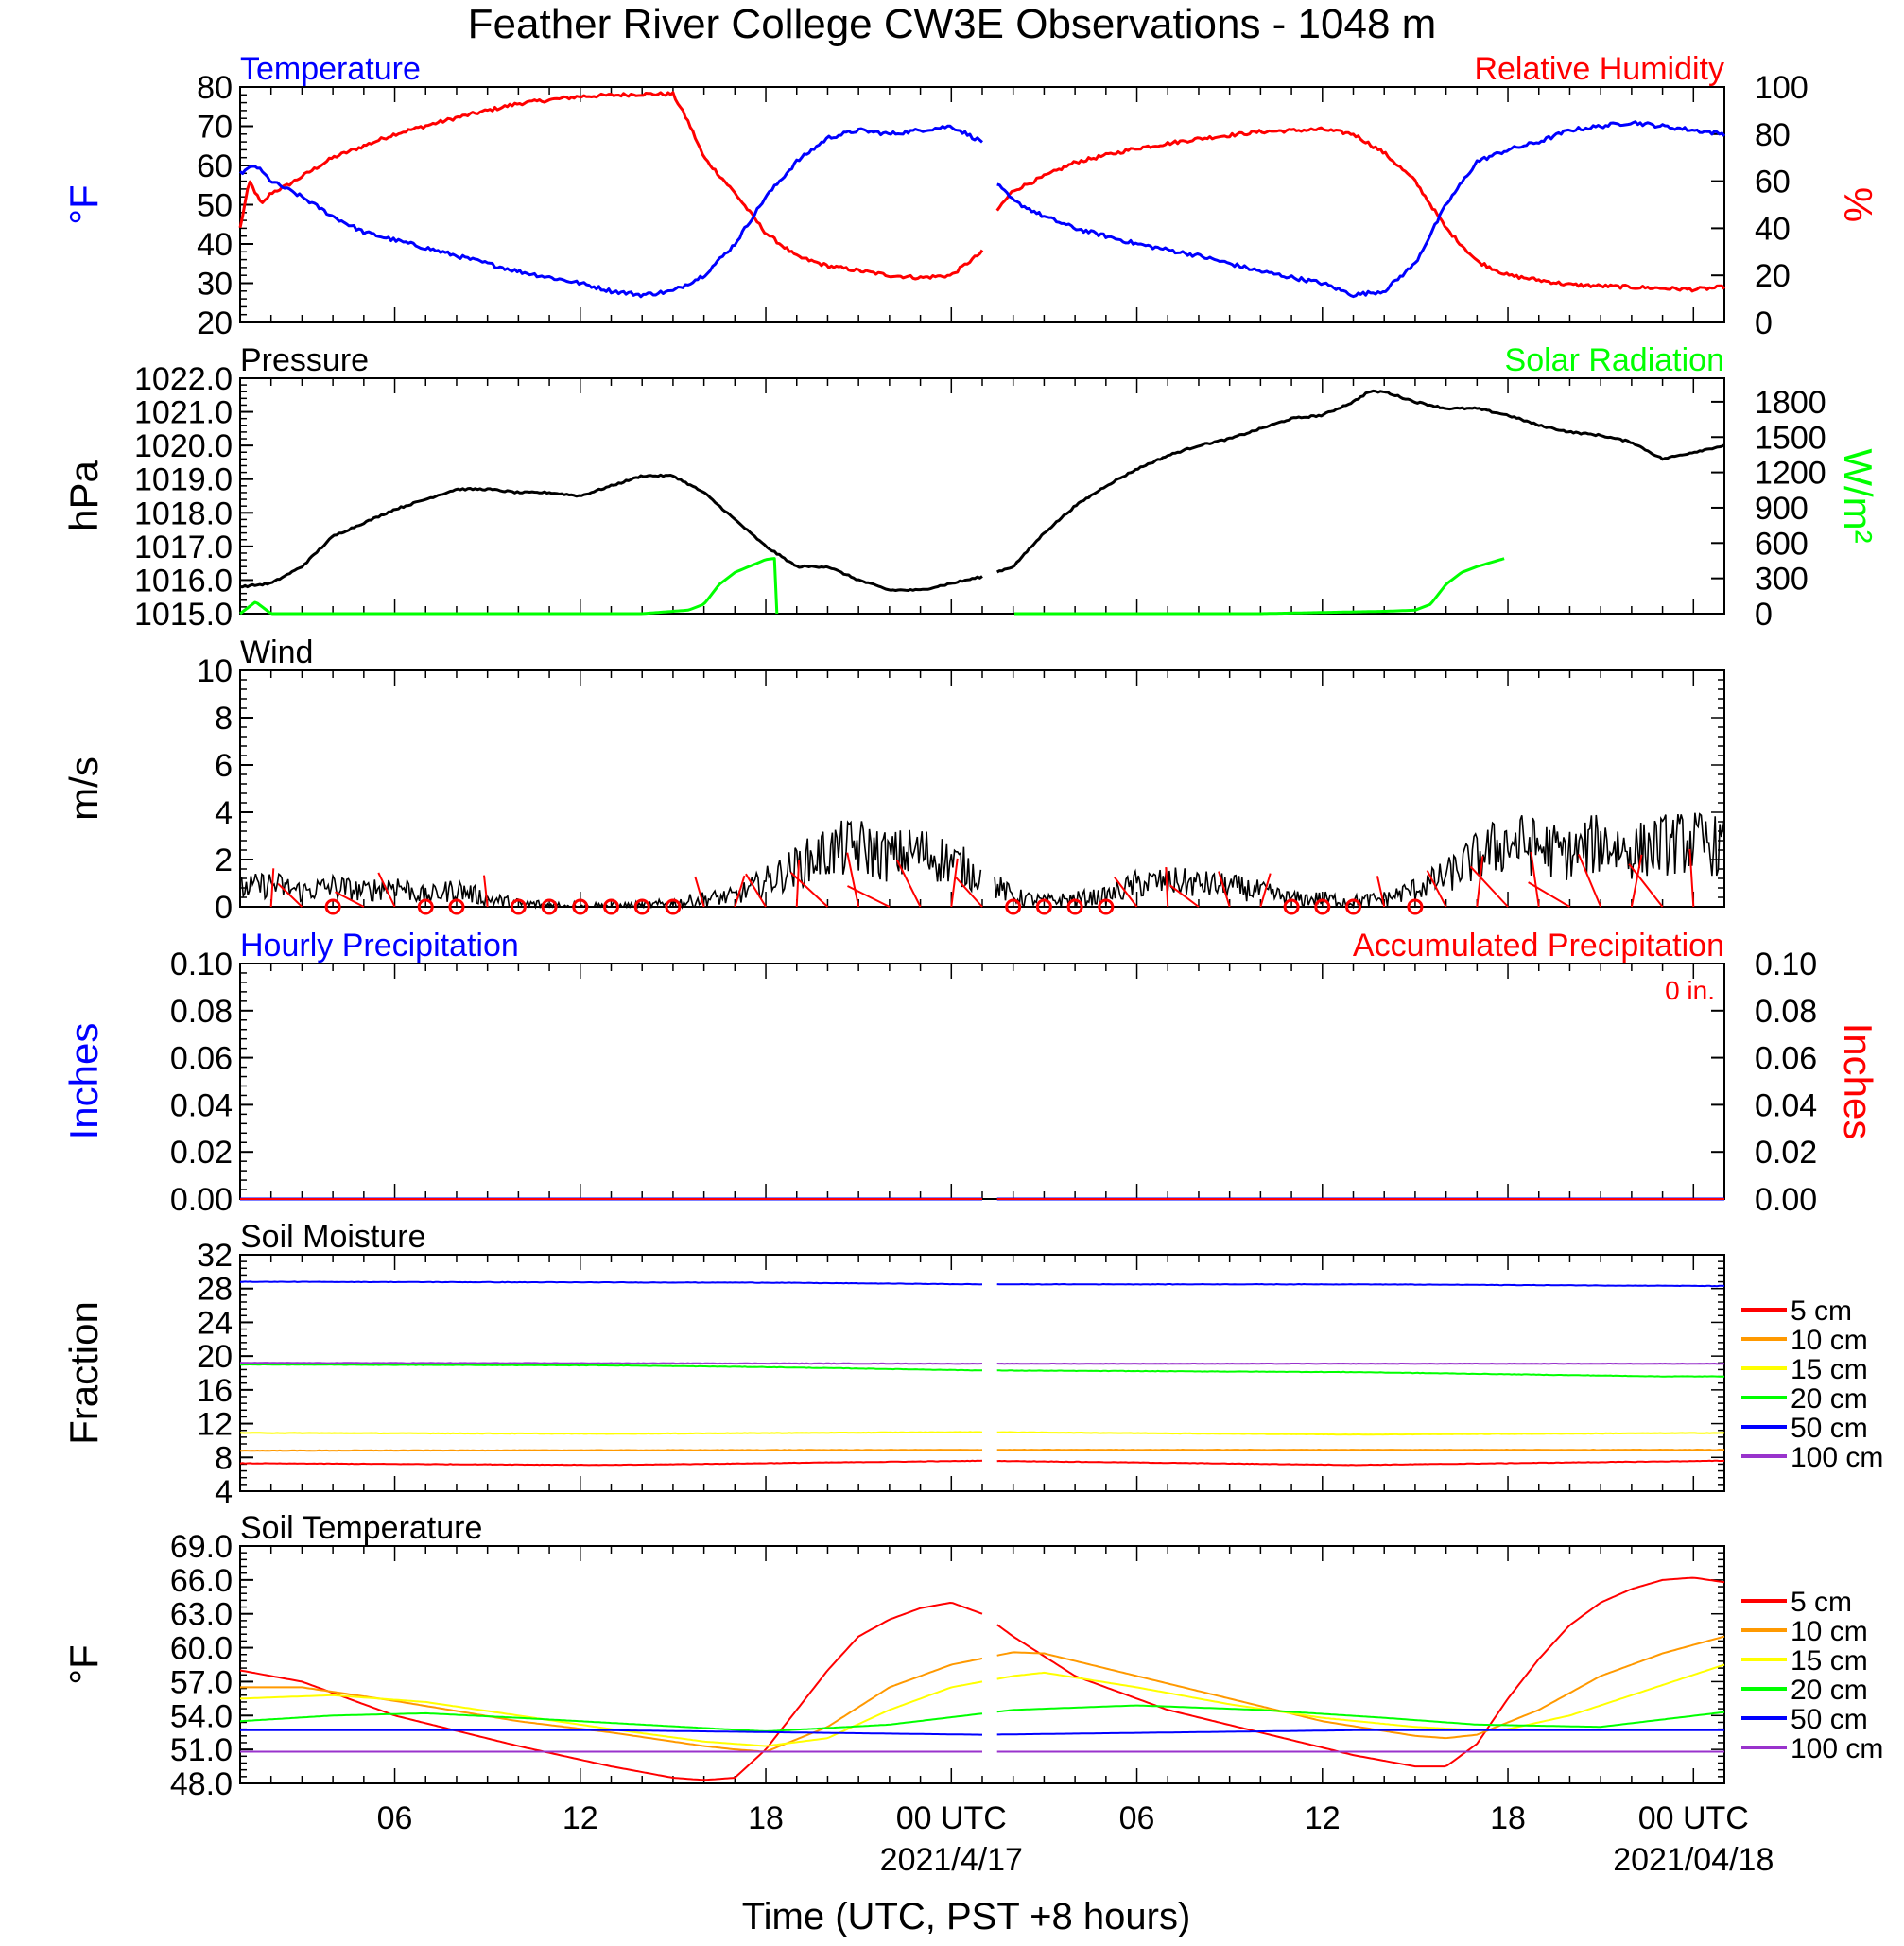  I want to click on wind-left-tick-label: 6, so click(224, 766).